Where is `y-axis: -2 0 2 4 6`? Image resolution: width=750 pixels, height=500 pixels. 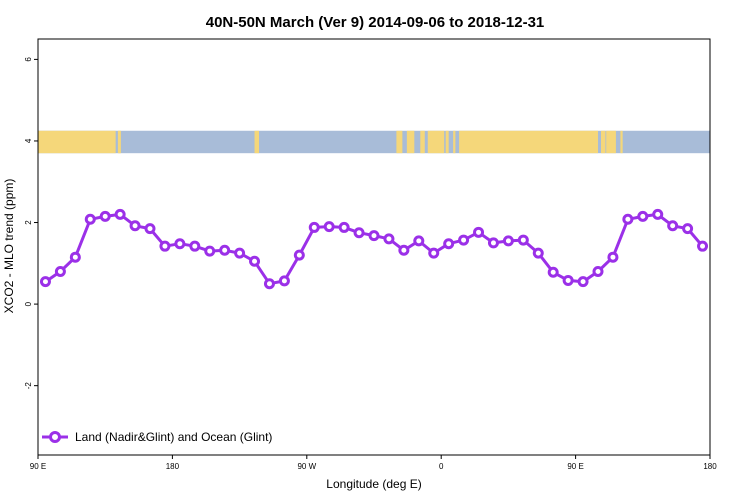 y-axis: -2 0 2 4 6 is located at coordinates (31, 223).